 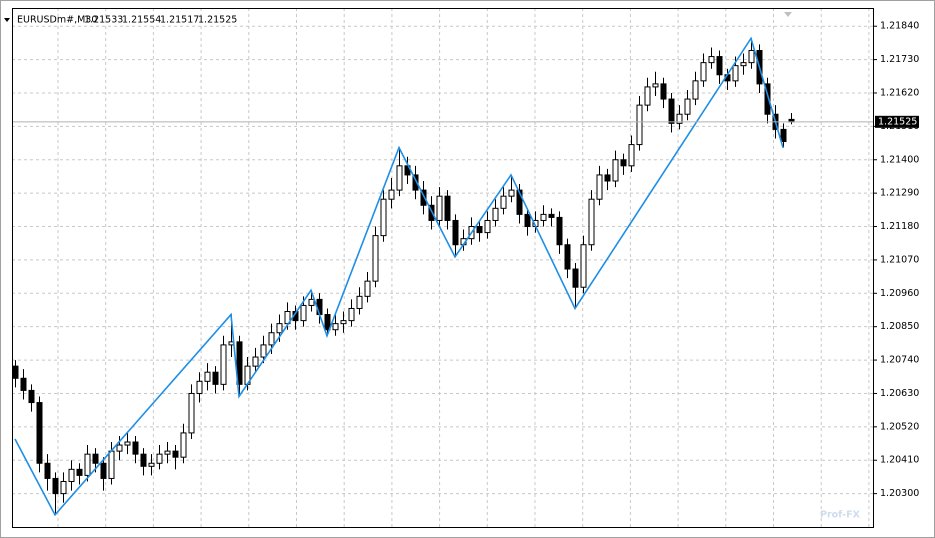 What do you see at coordinates (899, 326) in the screenshot?
I see `y-tick-label: 1.20850` at bounding box center [899, 326].